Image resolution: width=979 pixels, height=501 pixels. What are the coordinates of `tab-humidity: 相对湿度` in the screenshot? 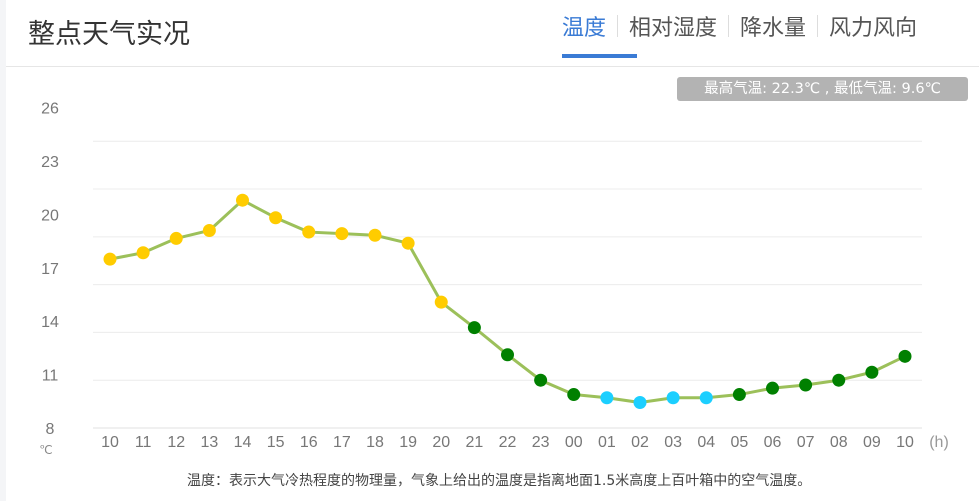 It's located at (673, 28).